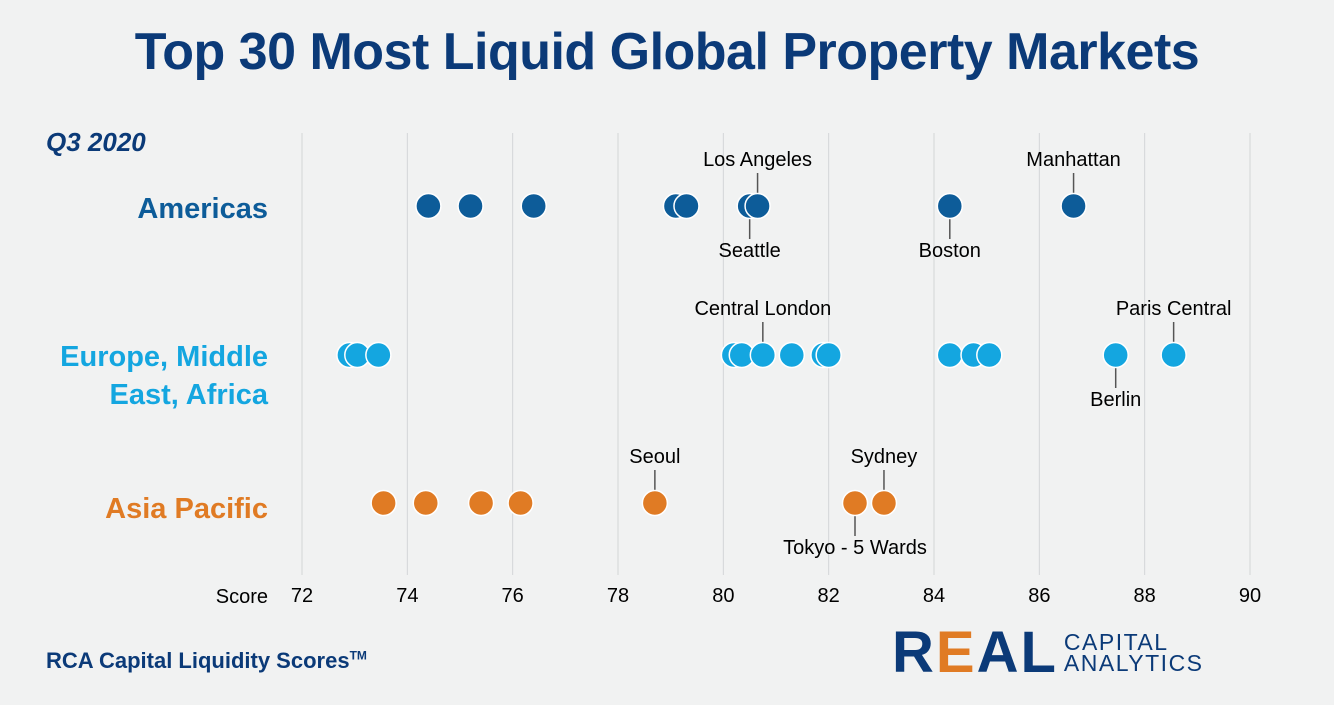 The width and height of the screenshot is (1334, 705). I want to click on x-tick-label: 86, so click(1039, 596).